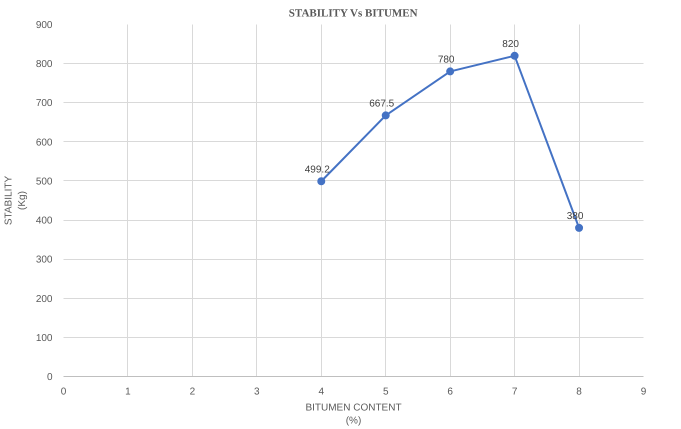  What do you see at coordinates (49, 377) in the screenshot?
I see `y-tick-label: 0` at bounding box center [49, 377].